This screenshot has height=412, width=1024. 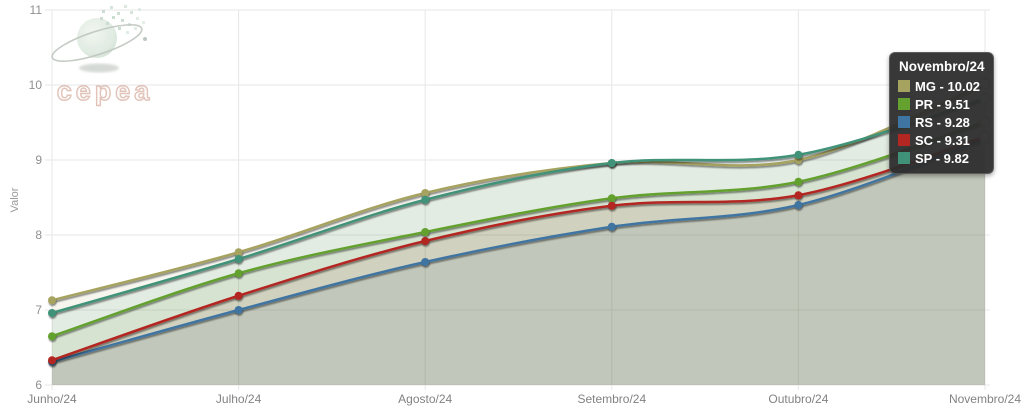 I want to click on cepea-wordmark: cepea, so click(x=105, y=91).